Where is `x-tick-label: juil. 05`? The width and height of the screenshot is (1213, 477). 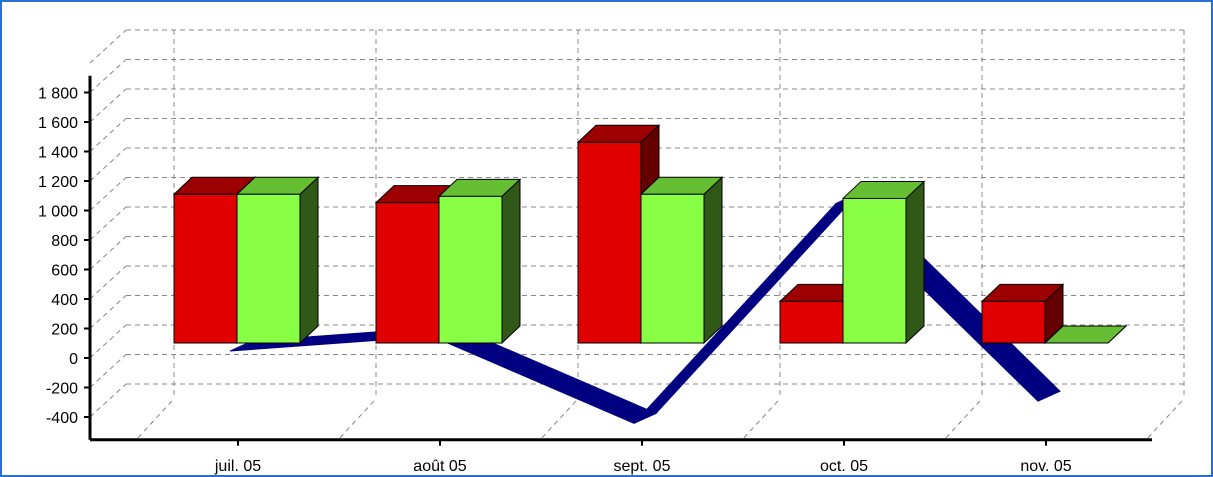 x-tick-label: juil. 05 is located at coordinates (237, 466).